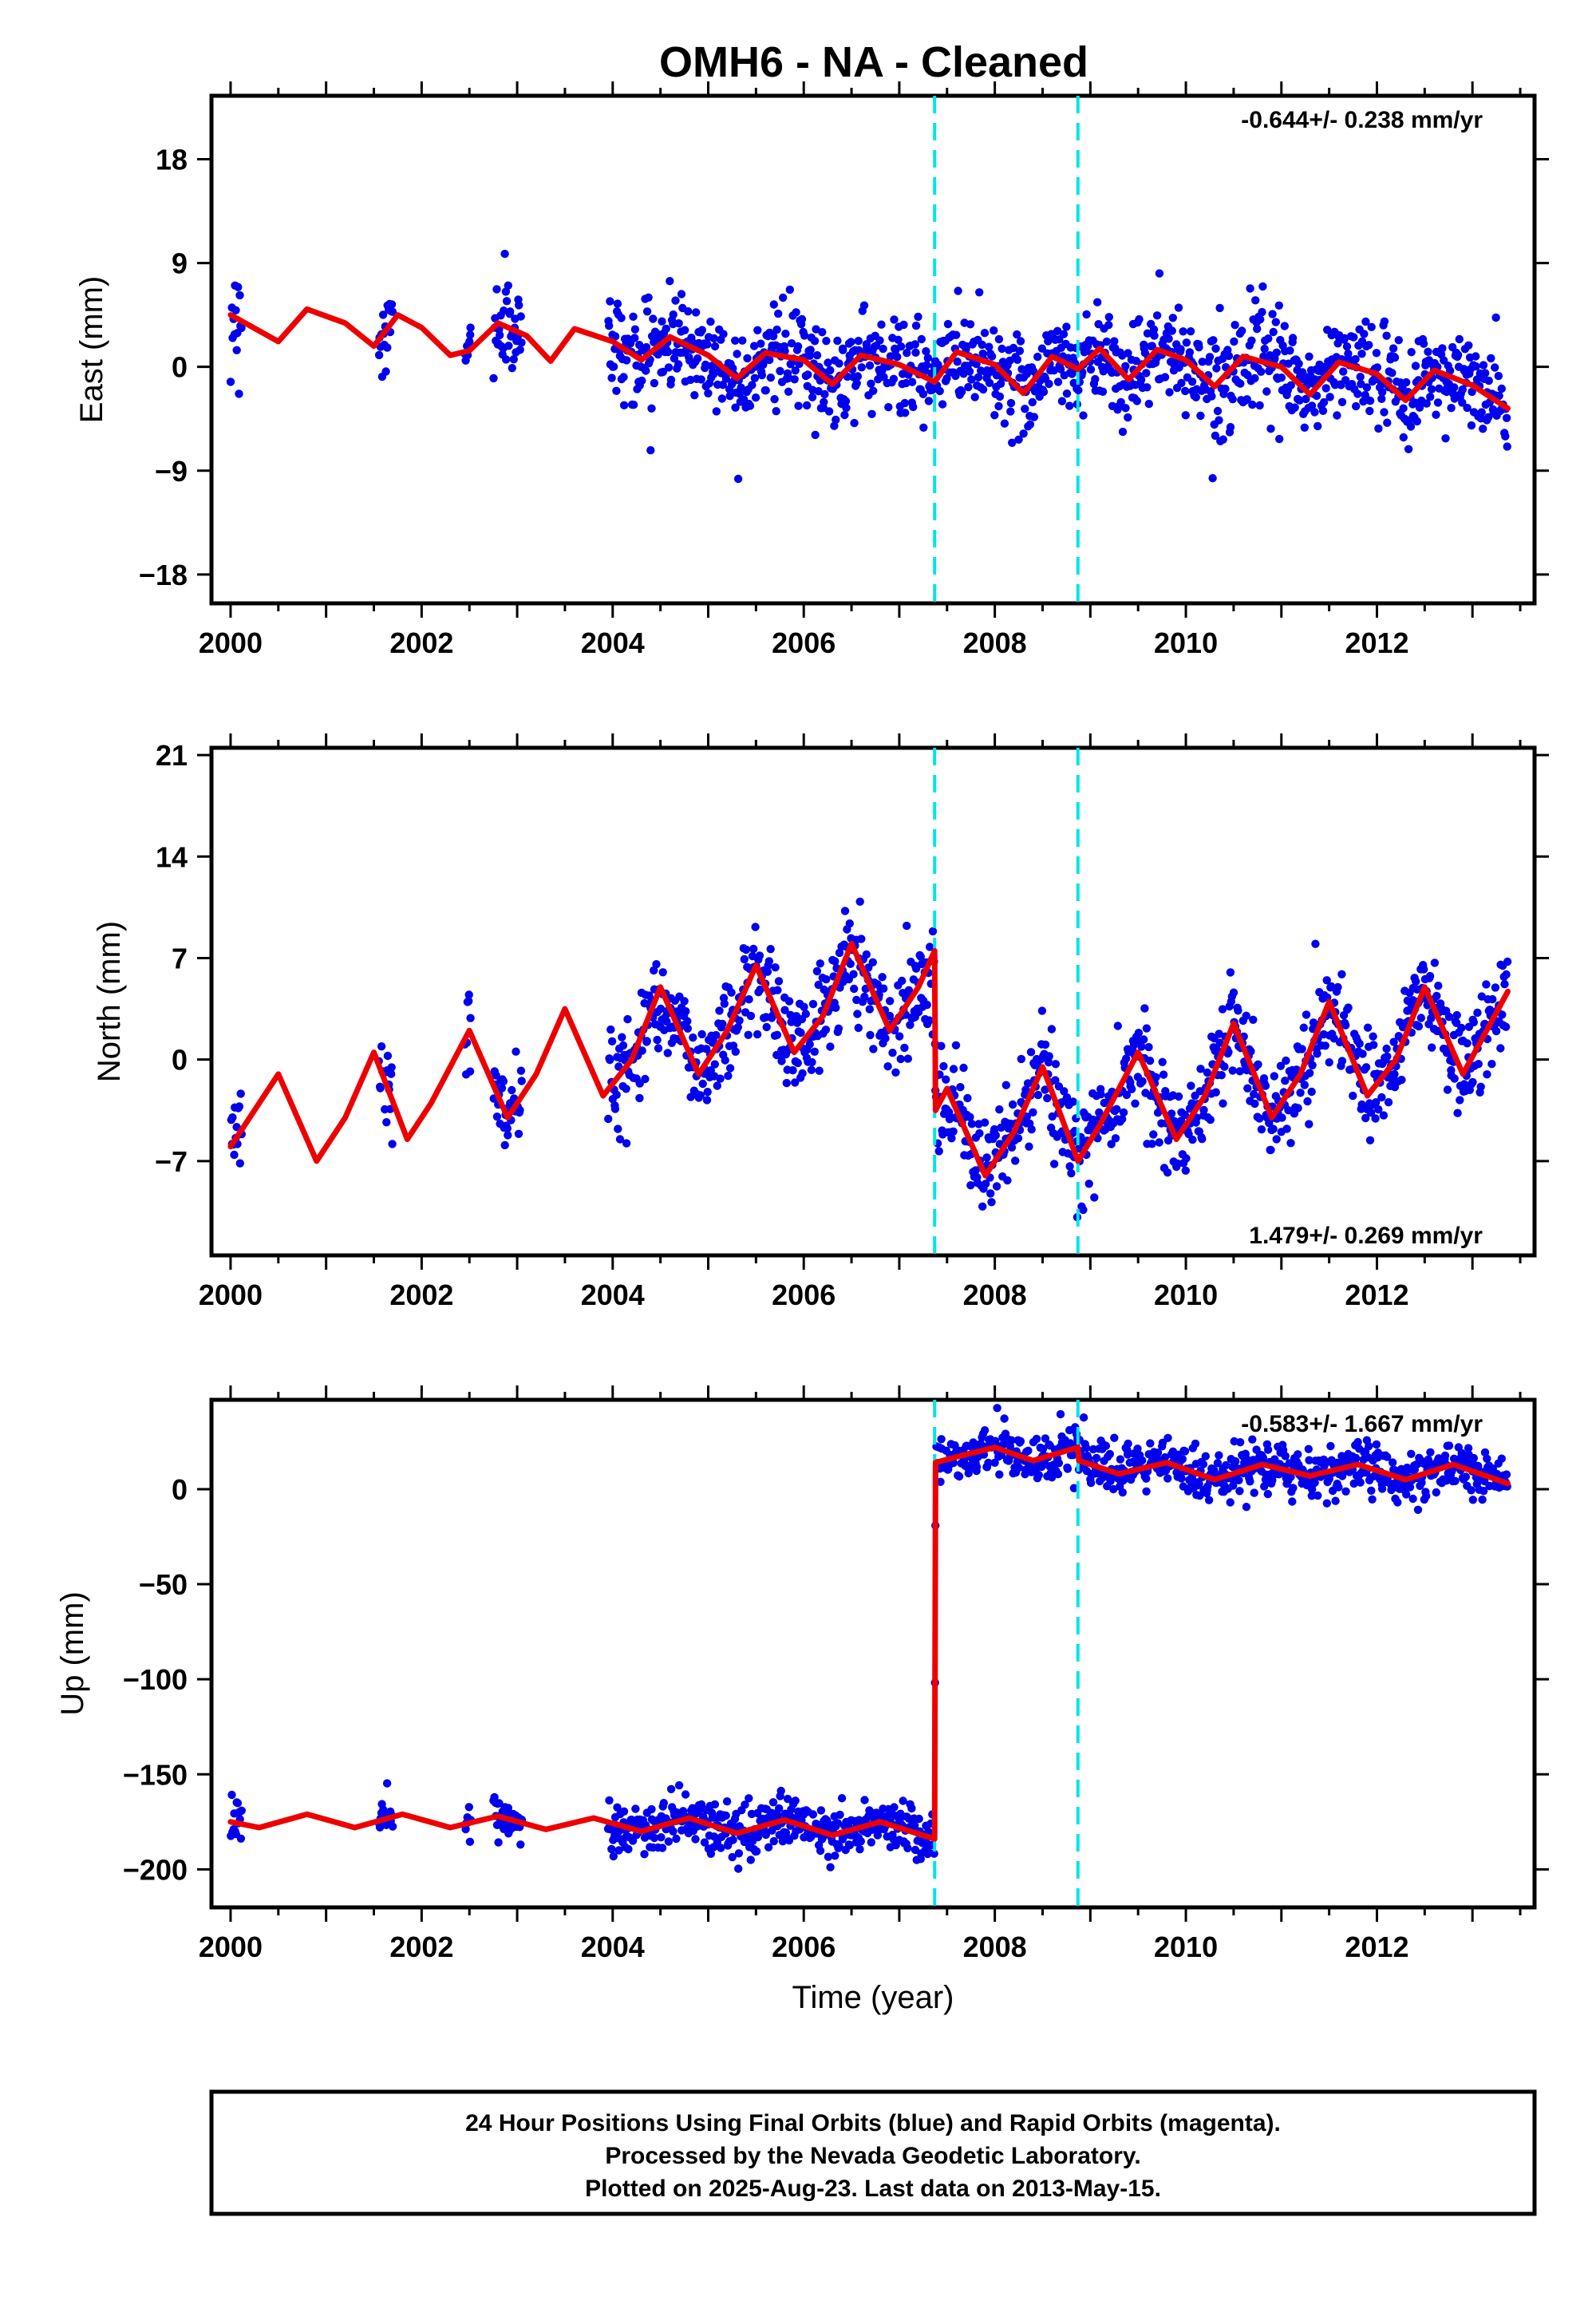 This screenshot has width=1596, height=2316. I want to click on north-x-tick-label-4: 2008, so click(995, 1295).